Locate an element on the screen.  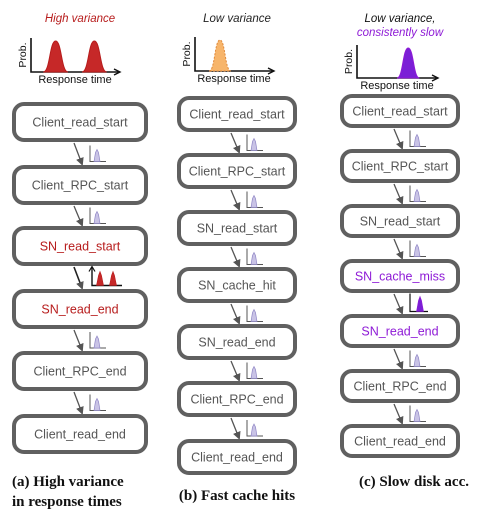
panel-header: High variance is located at coordinates (80, 19).